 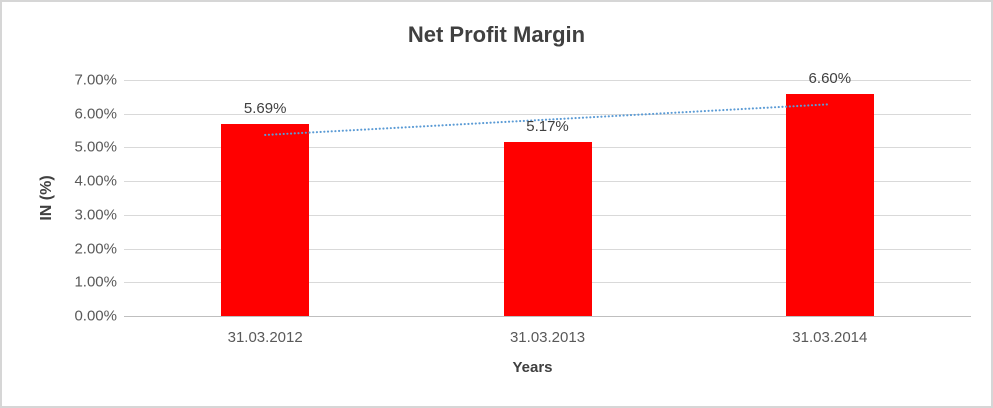 I want to click on x-axis-tick-labels: 31.03.2012 31.03.2013 31.03.2014, so click(x=547, y=339).